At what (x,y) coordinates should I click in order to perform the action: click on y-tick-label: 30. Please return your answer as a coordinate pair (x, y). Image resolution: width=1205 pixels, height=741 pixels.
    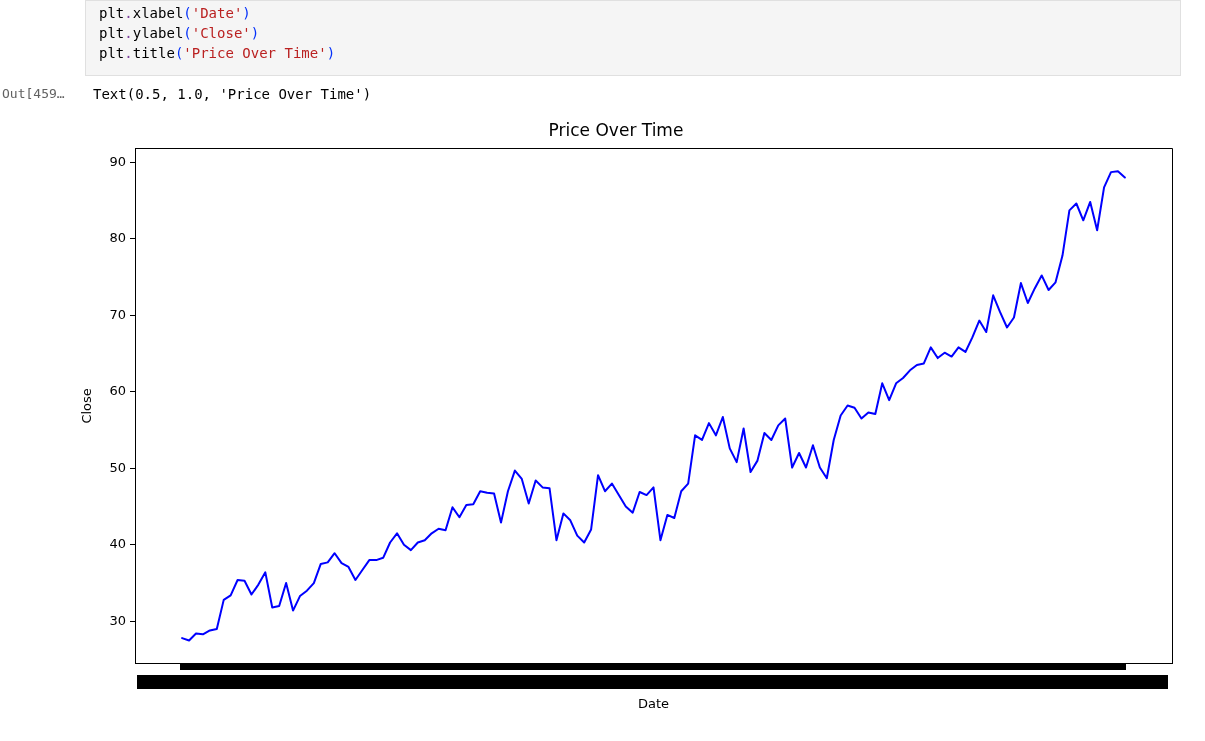
    Looking at the image, I should click on (117, 620).